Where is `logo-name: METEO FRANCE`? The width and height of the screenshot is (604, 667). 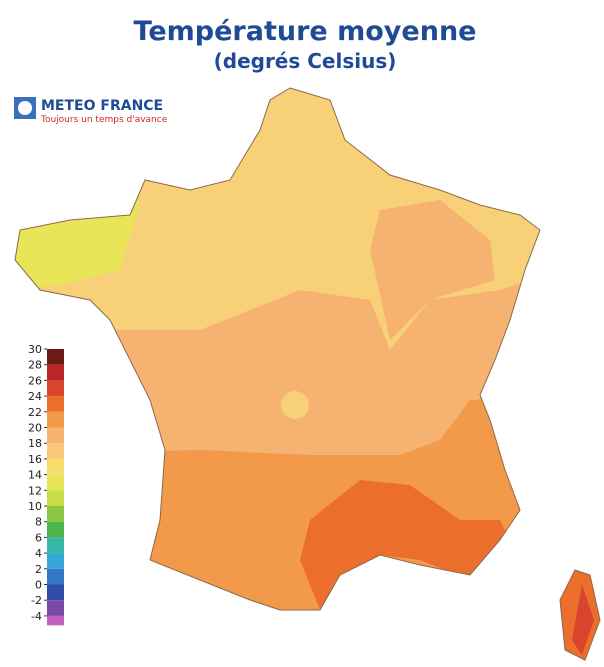 logo-name: METEO FRANCE is located at coordinates (102, 106).